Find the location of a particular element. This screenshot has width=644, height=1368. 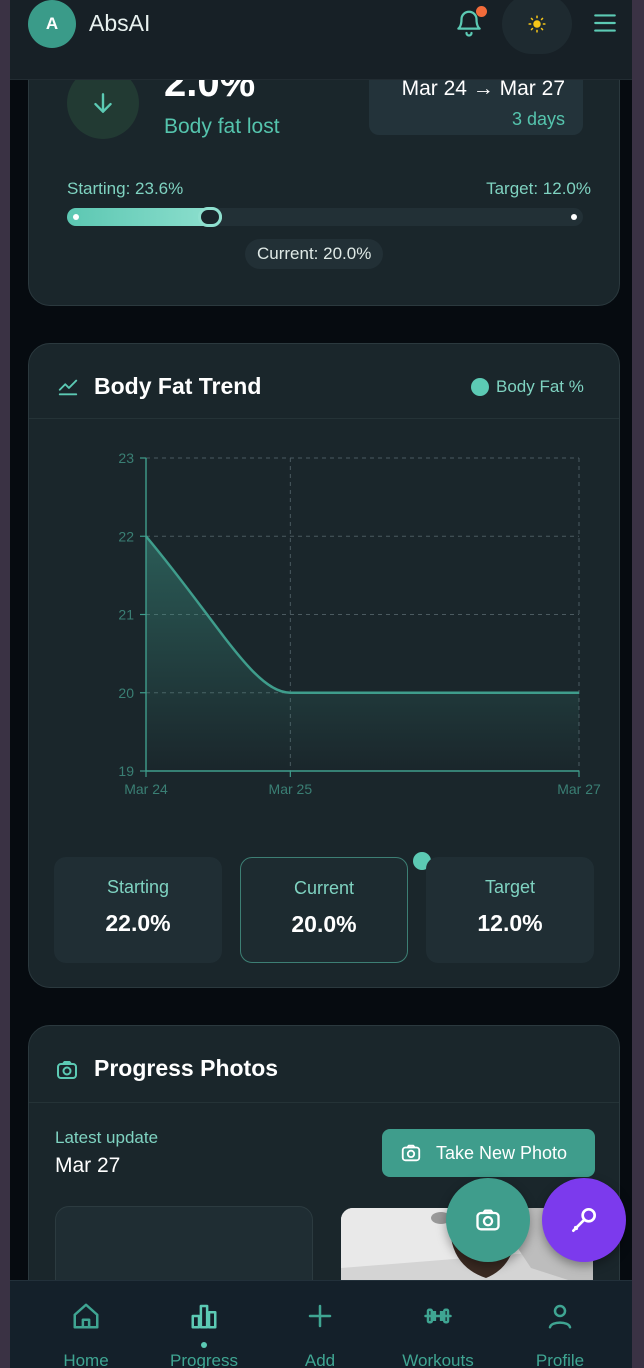

sun-icon is located at coordinates (537, 24).